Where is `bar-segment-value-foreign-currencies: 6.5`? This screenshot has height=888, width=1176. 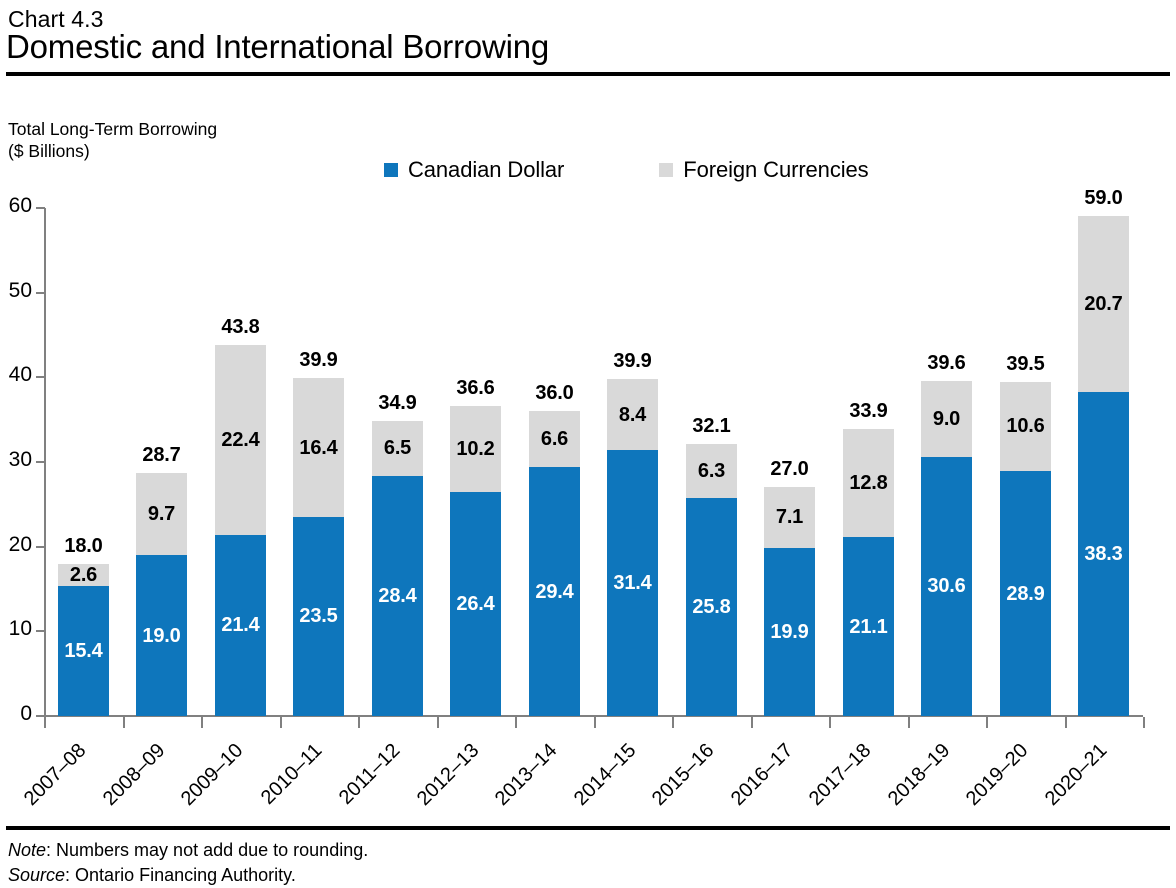 bar-segment-value-foreign-currencies: 6.5 is located at coordinates (397, 448).